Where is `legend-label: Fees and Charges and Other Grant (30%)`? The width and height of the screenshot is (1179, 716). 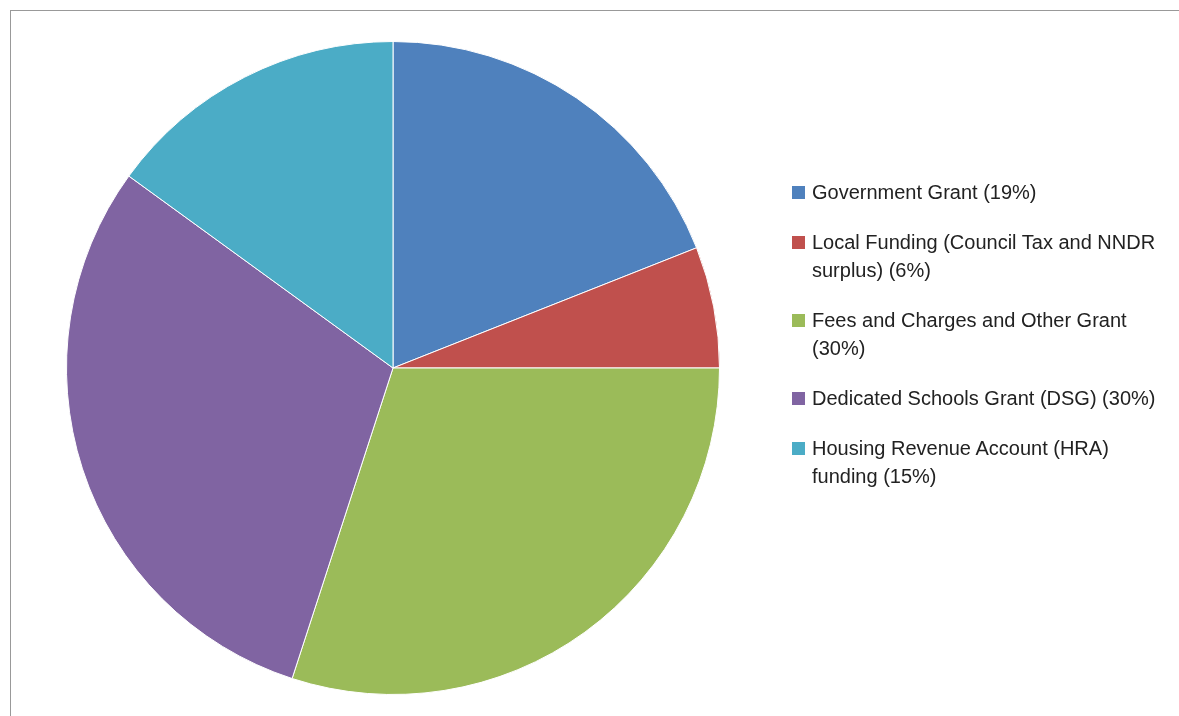 legend-label: Fees and Charges and Other Grant (30%) is located at coordinates (970, 334).